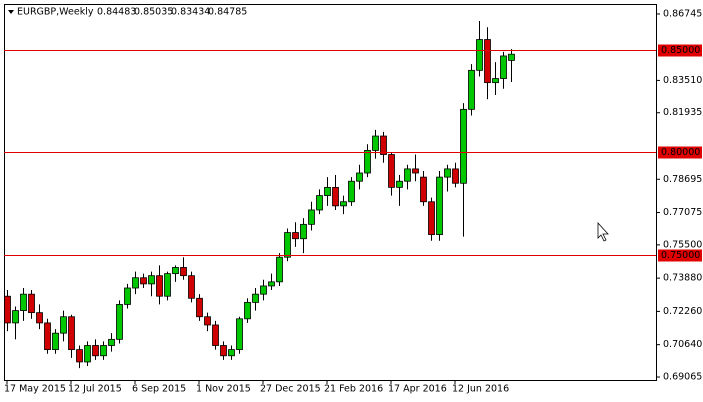 This screenshot has width=703, height=402. What do you see at coordinates (223, 389) in the screenshot?
I see `x-tick-label: 1 Nov 2015` at bounding box center [223, 389].